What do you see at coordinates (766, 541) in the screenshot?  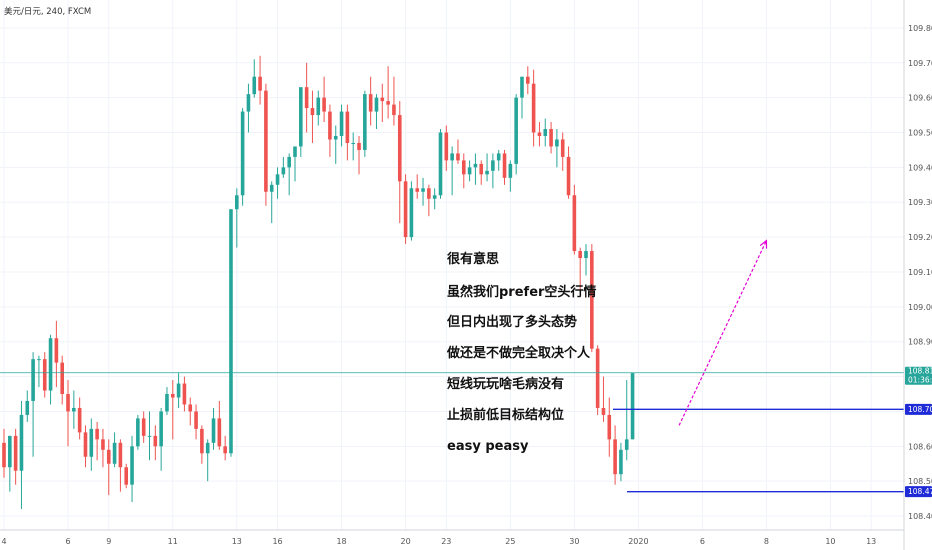 I see `x-tick-label: 8` at bounding box center [766, 541].